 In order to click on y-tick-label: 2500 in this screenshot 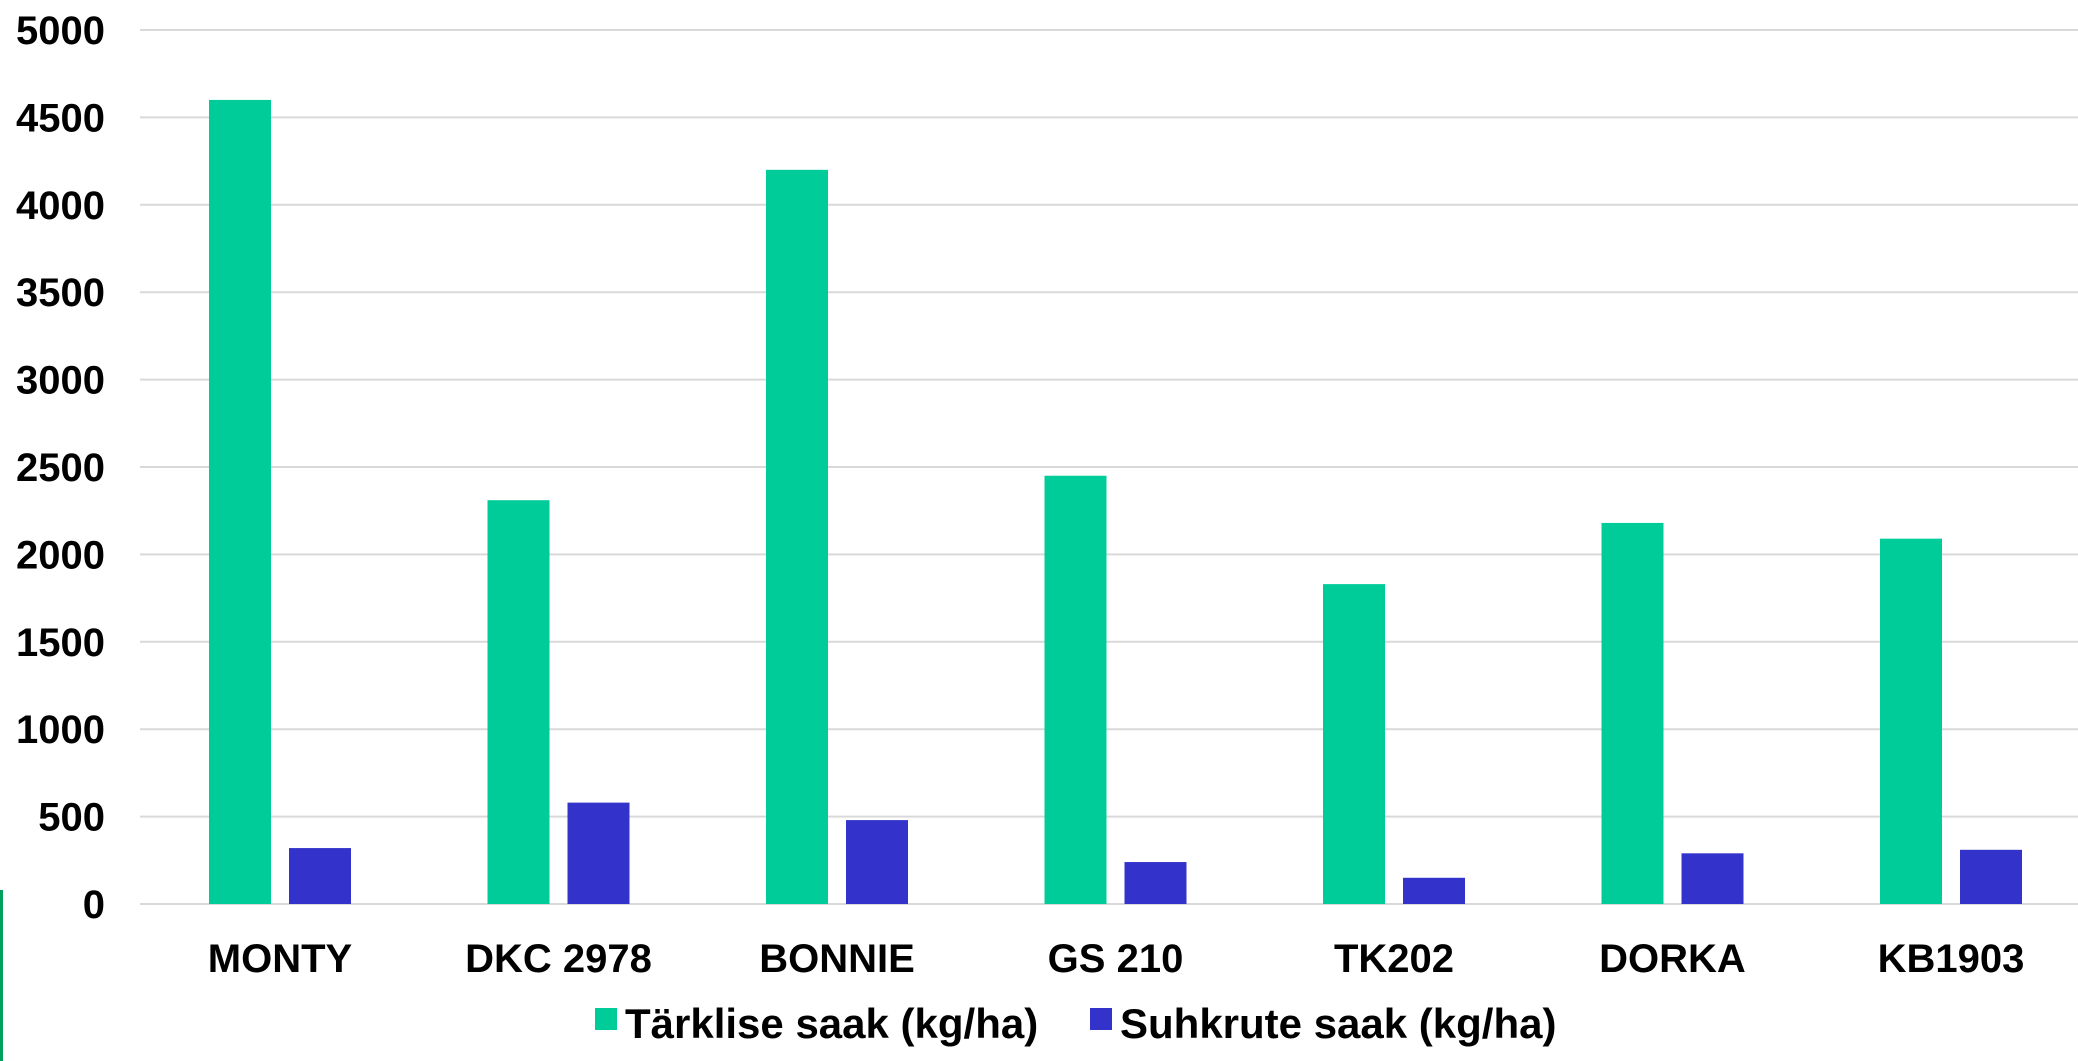, I will do `click(60, 468)`.